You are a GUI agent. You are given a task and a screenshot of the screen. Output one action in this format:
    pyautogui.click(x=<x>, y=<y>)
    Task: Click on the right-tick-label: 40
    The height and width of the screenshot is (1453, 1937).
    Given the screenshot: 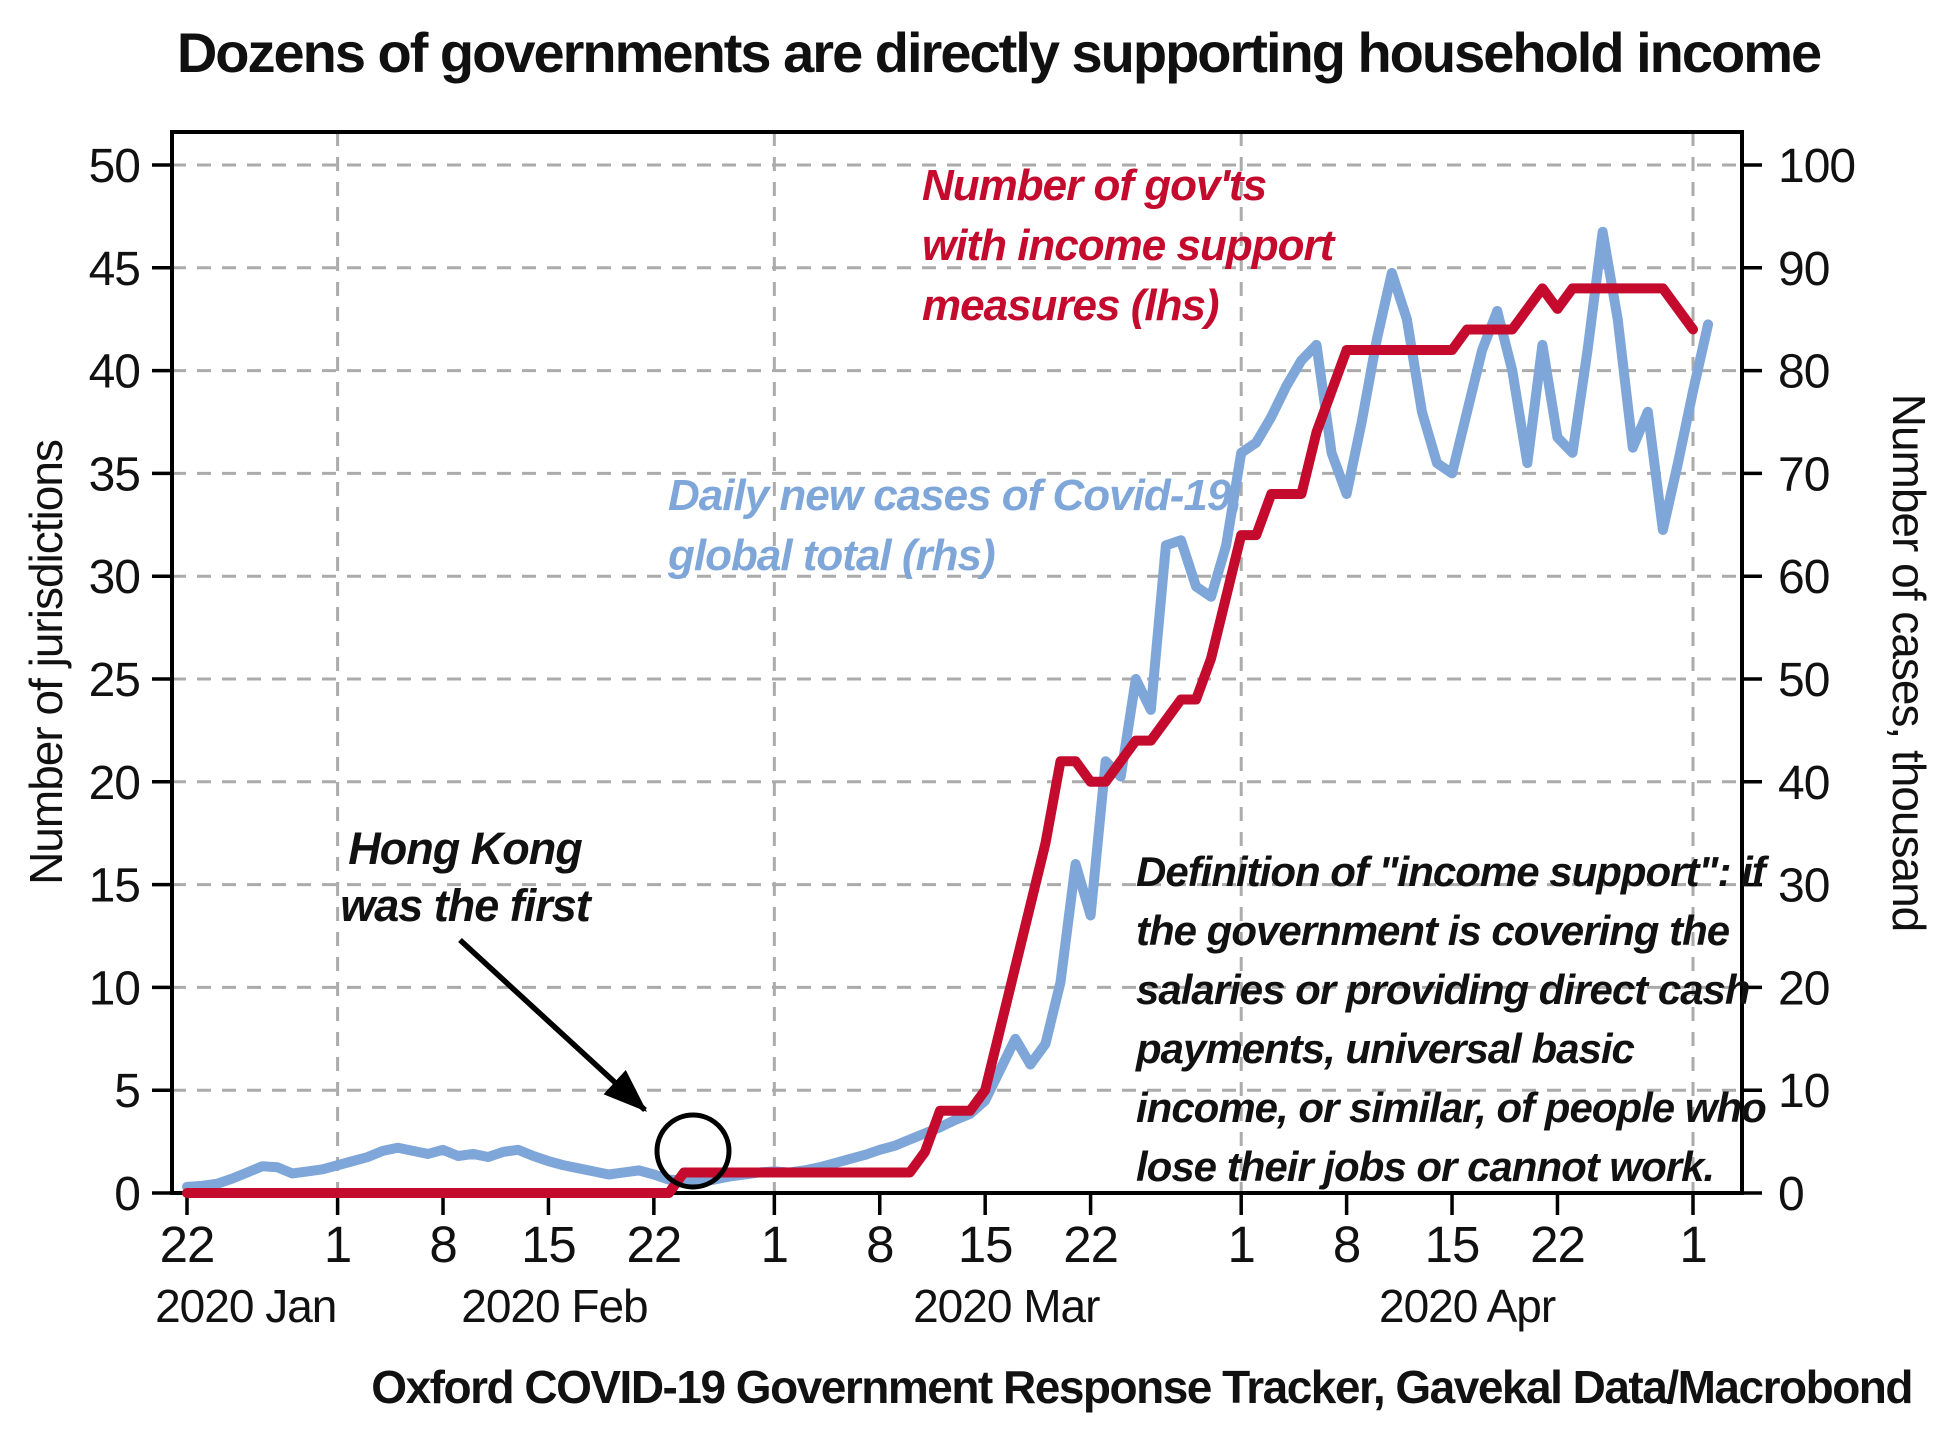 What is the action you would take?
    pyautogui.click(x=1803, y=783)
    